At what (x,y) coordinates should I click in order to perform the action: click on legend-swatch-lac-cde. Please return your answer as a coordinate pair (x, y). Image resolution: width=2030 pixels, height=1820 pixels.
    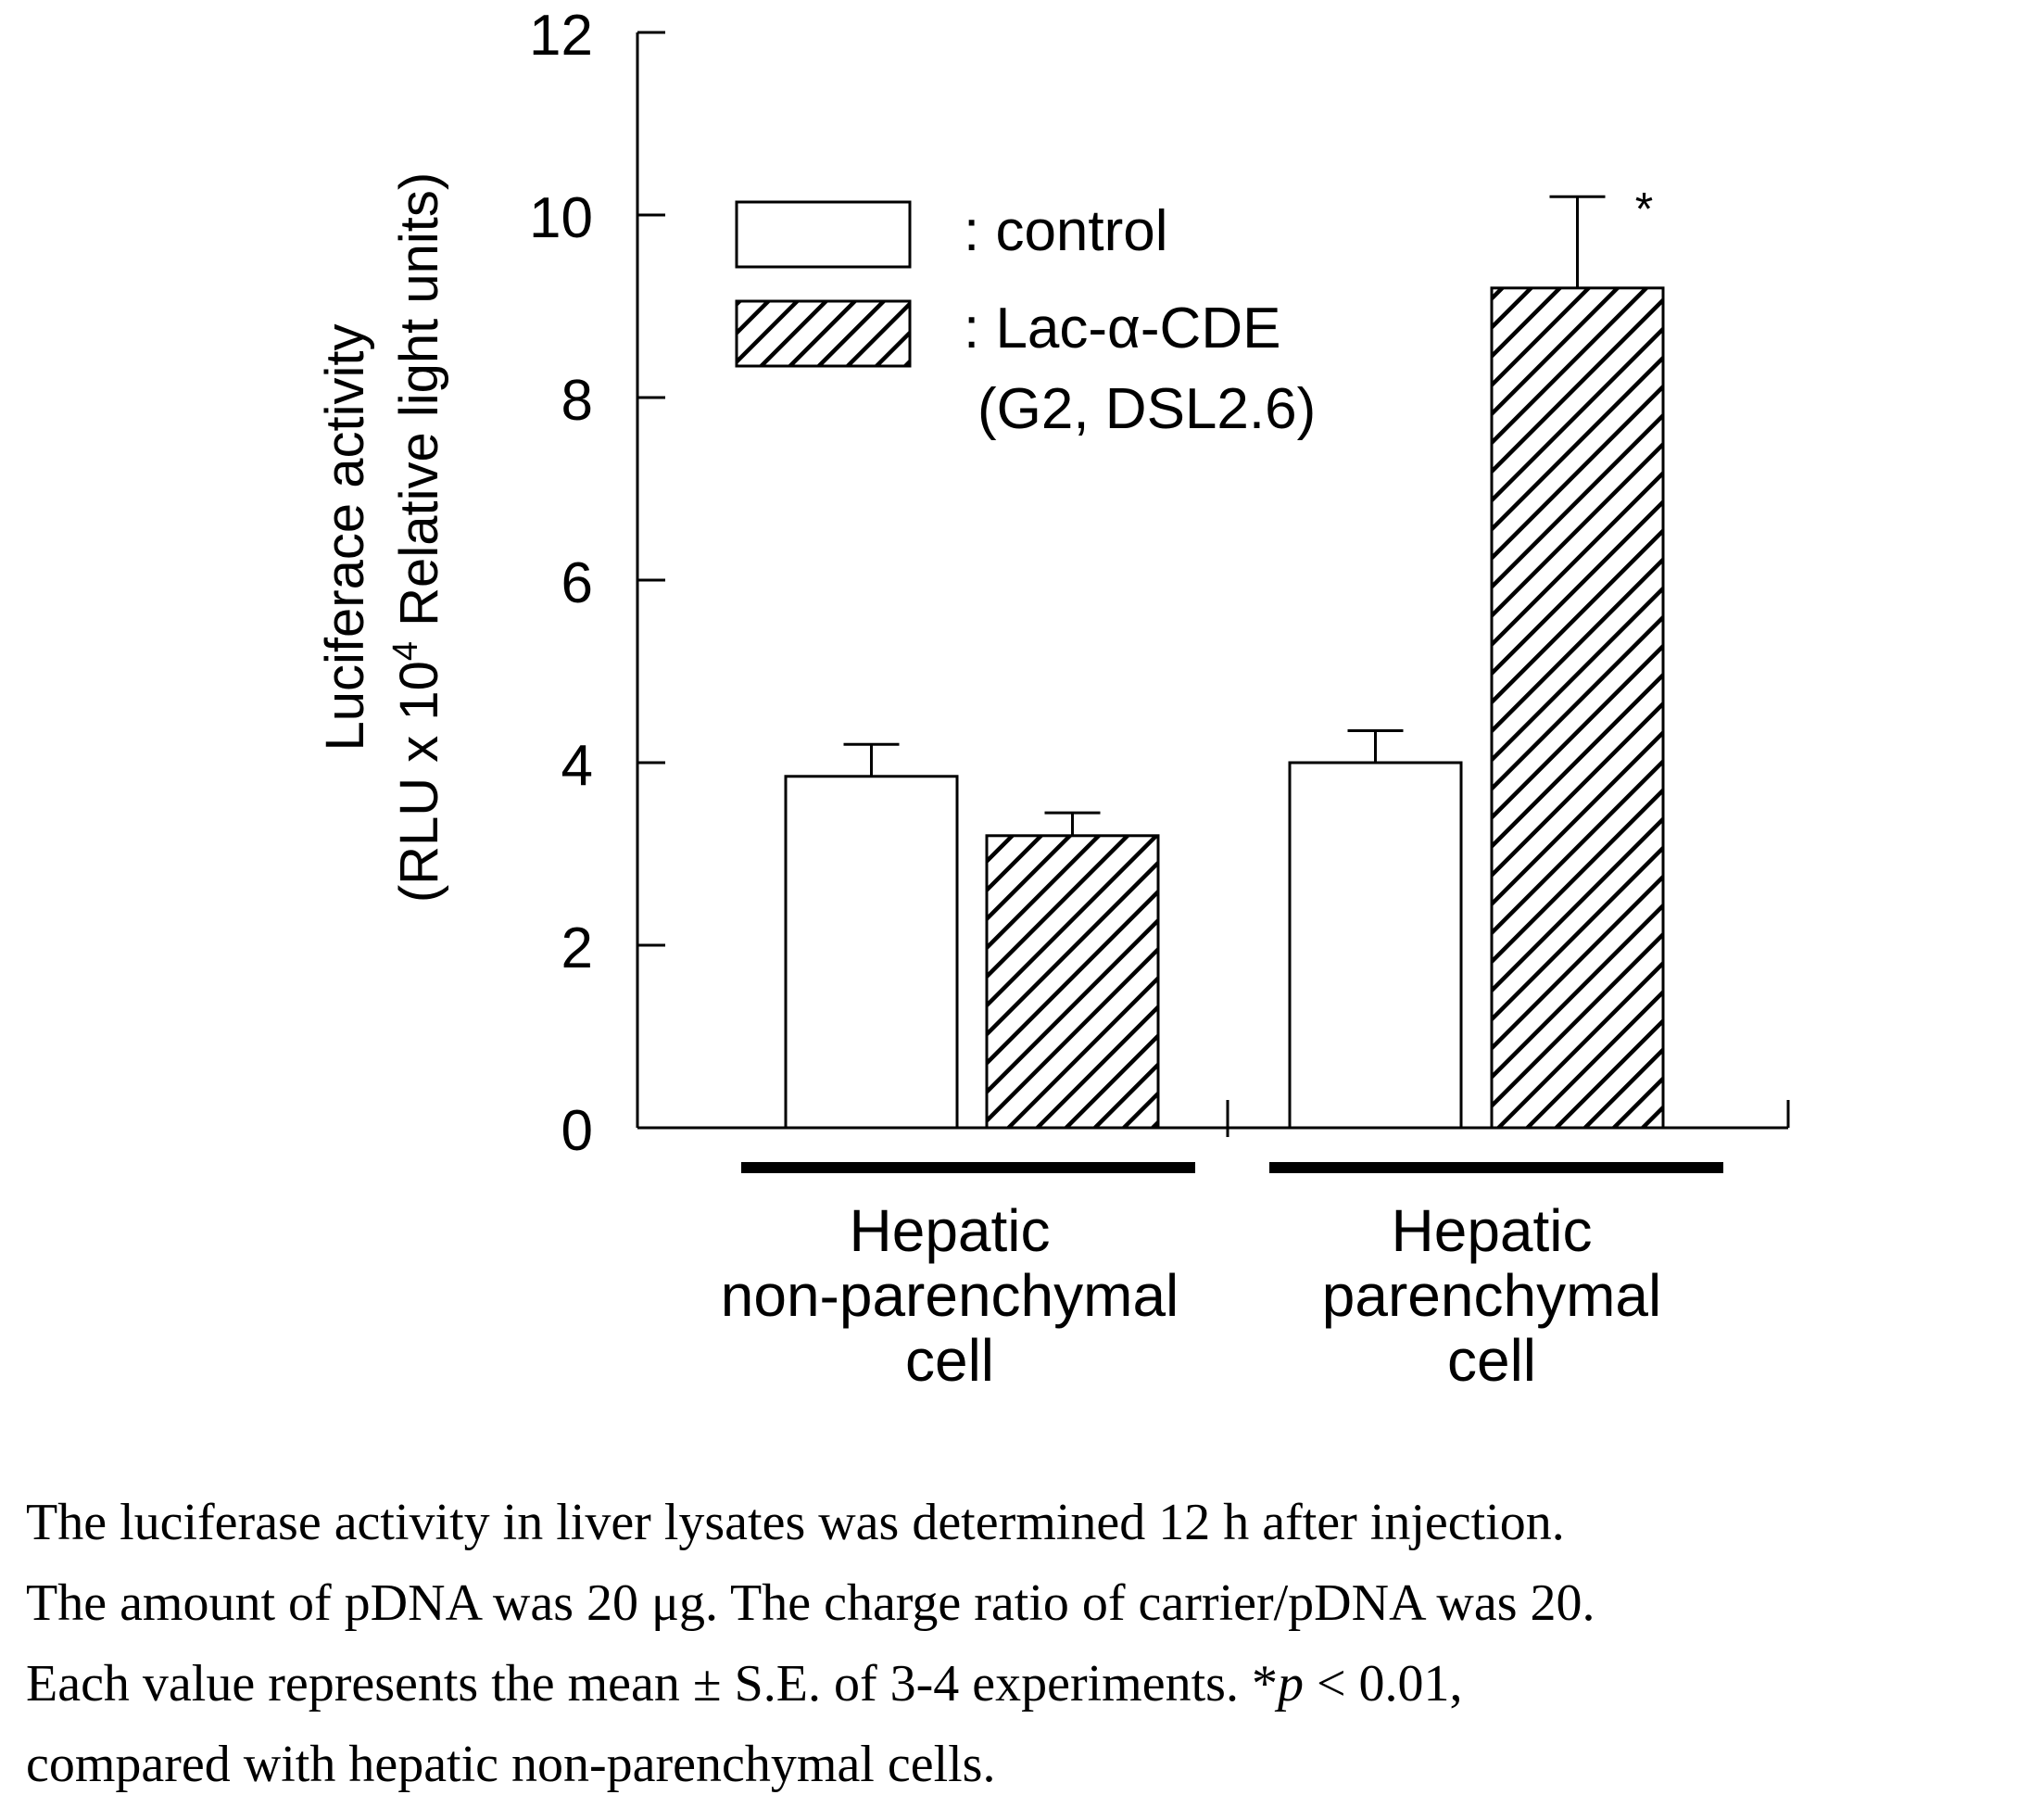
    Looking at the image, I should click on (823, 333).